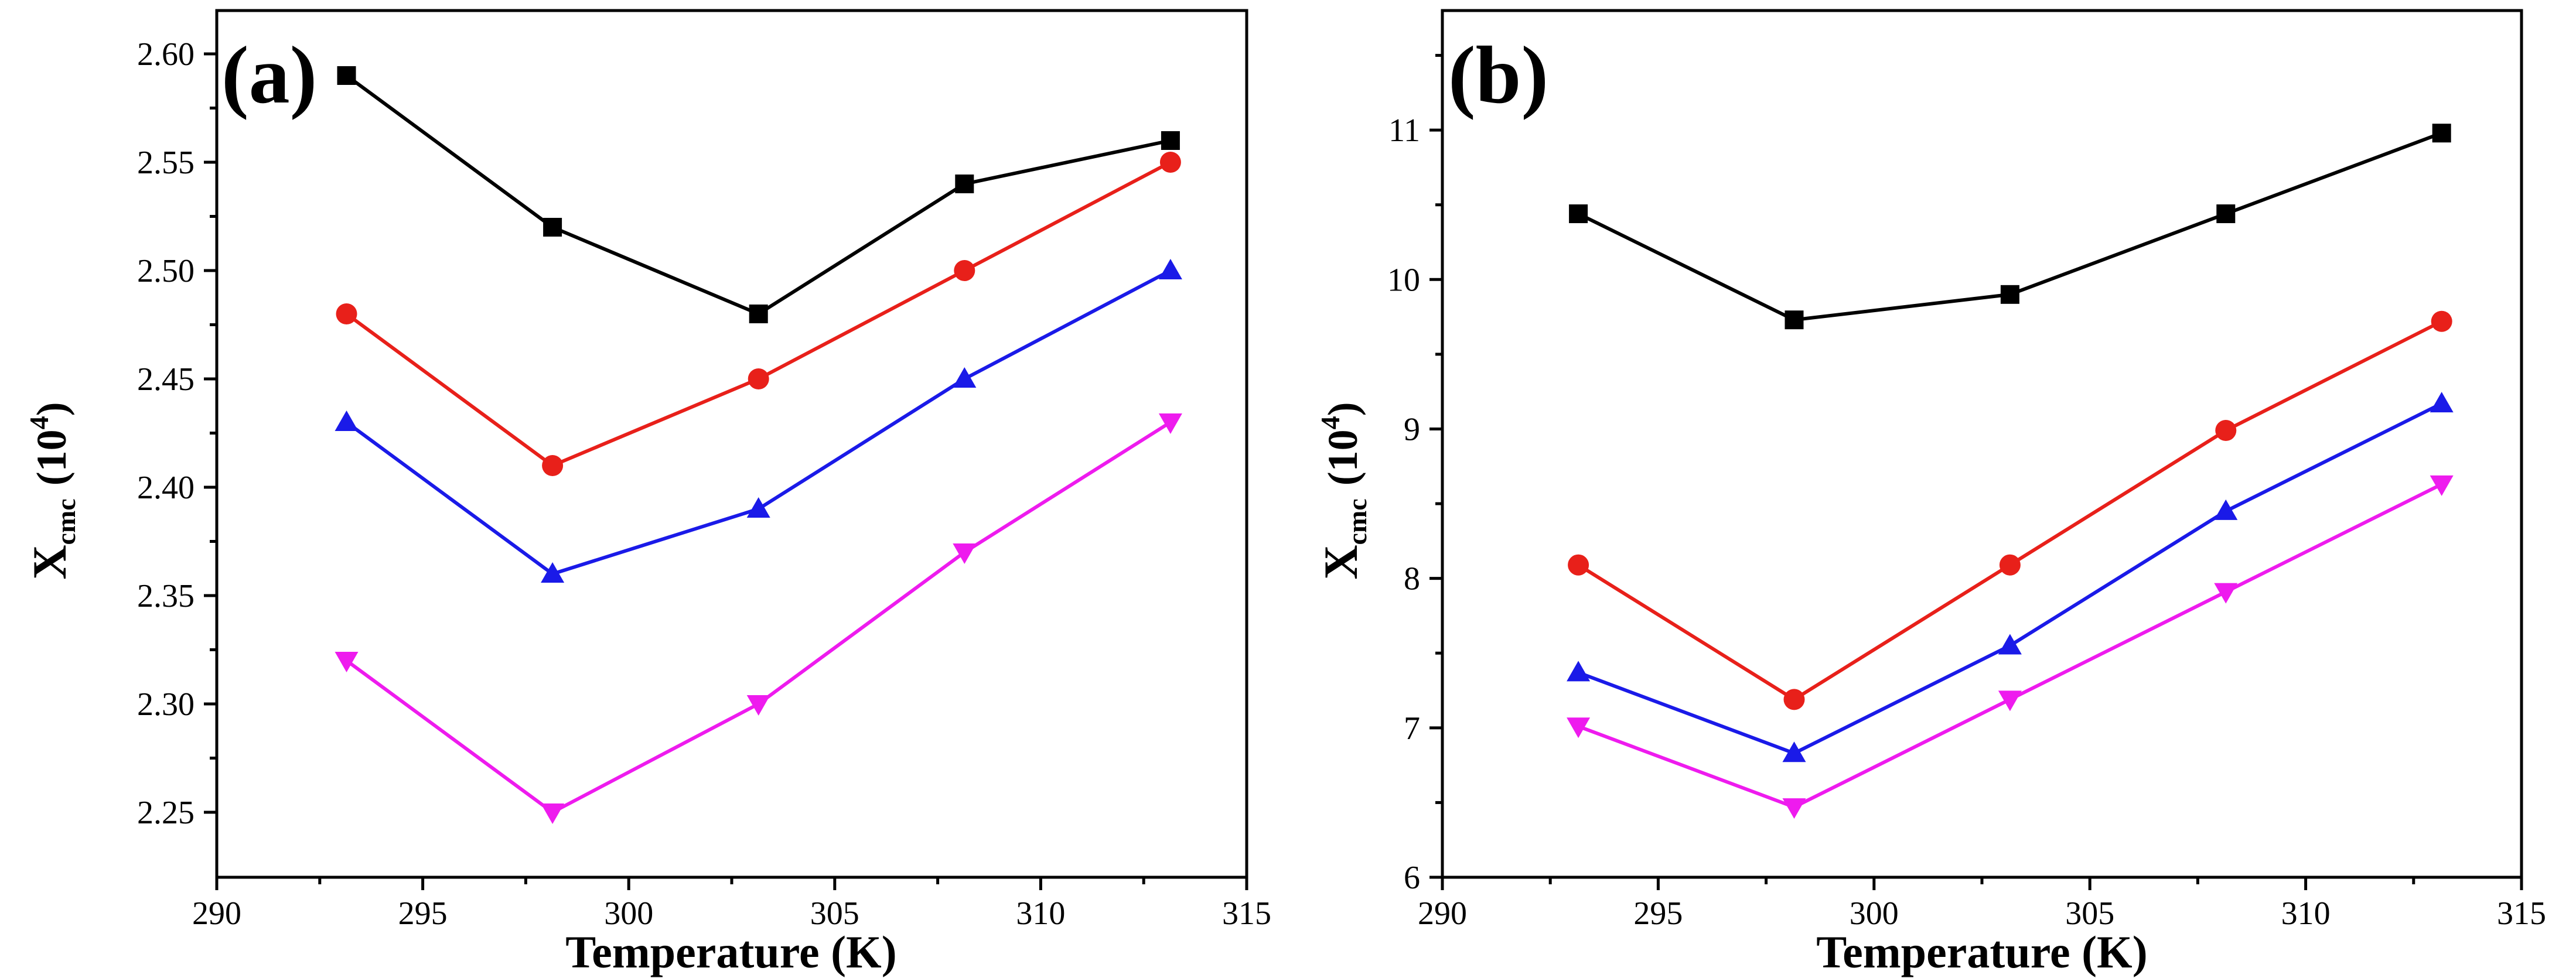  What do you see at coordinates (423, 914) in the screenshot?
I see `panel-a-x-tick-label: 295` at bounding box center [423, 914].